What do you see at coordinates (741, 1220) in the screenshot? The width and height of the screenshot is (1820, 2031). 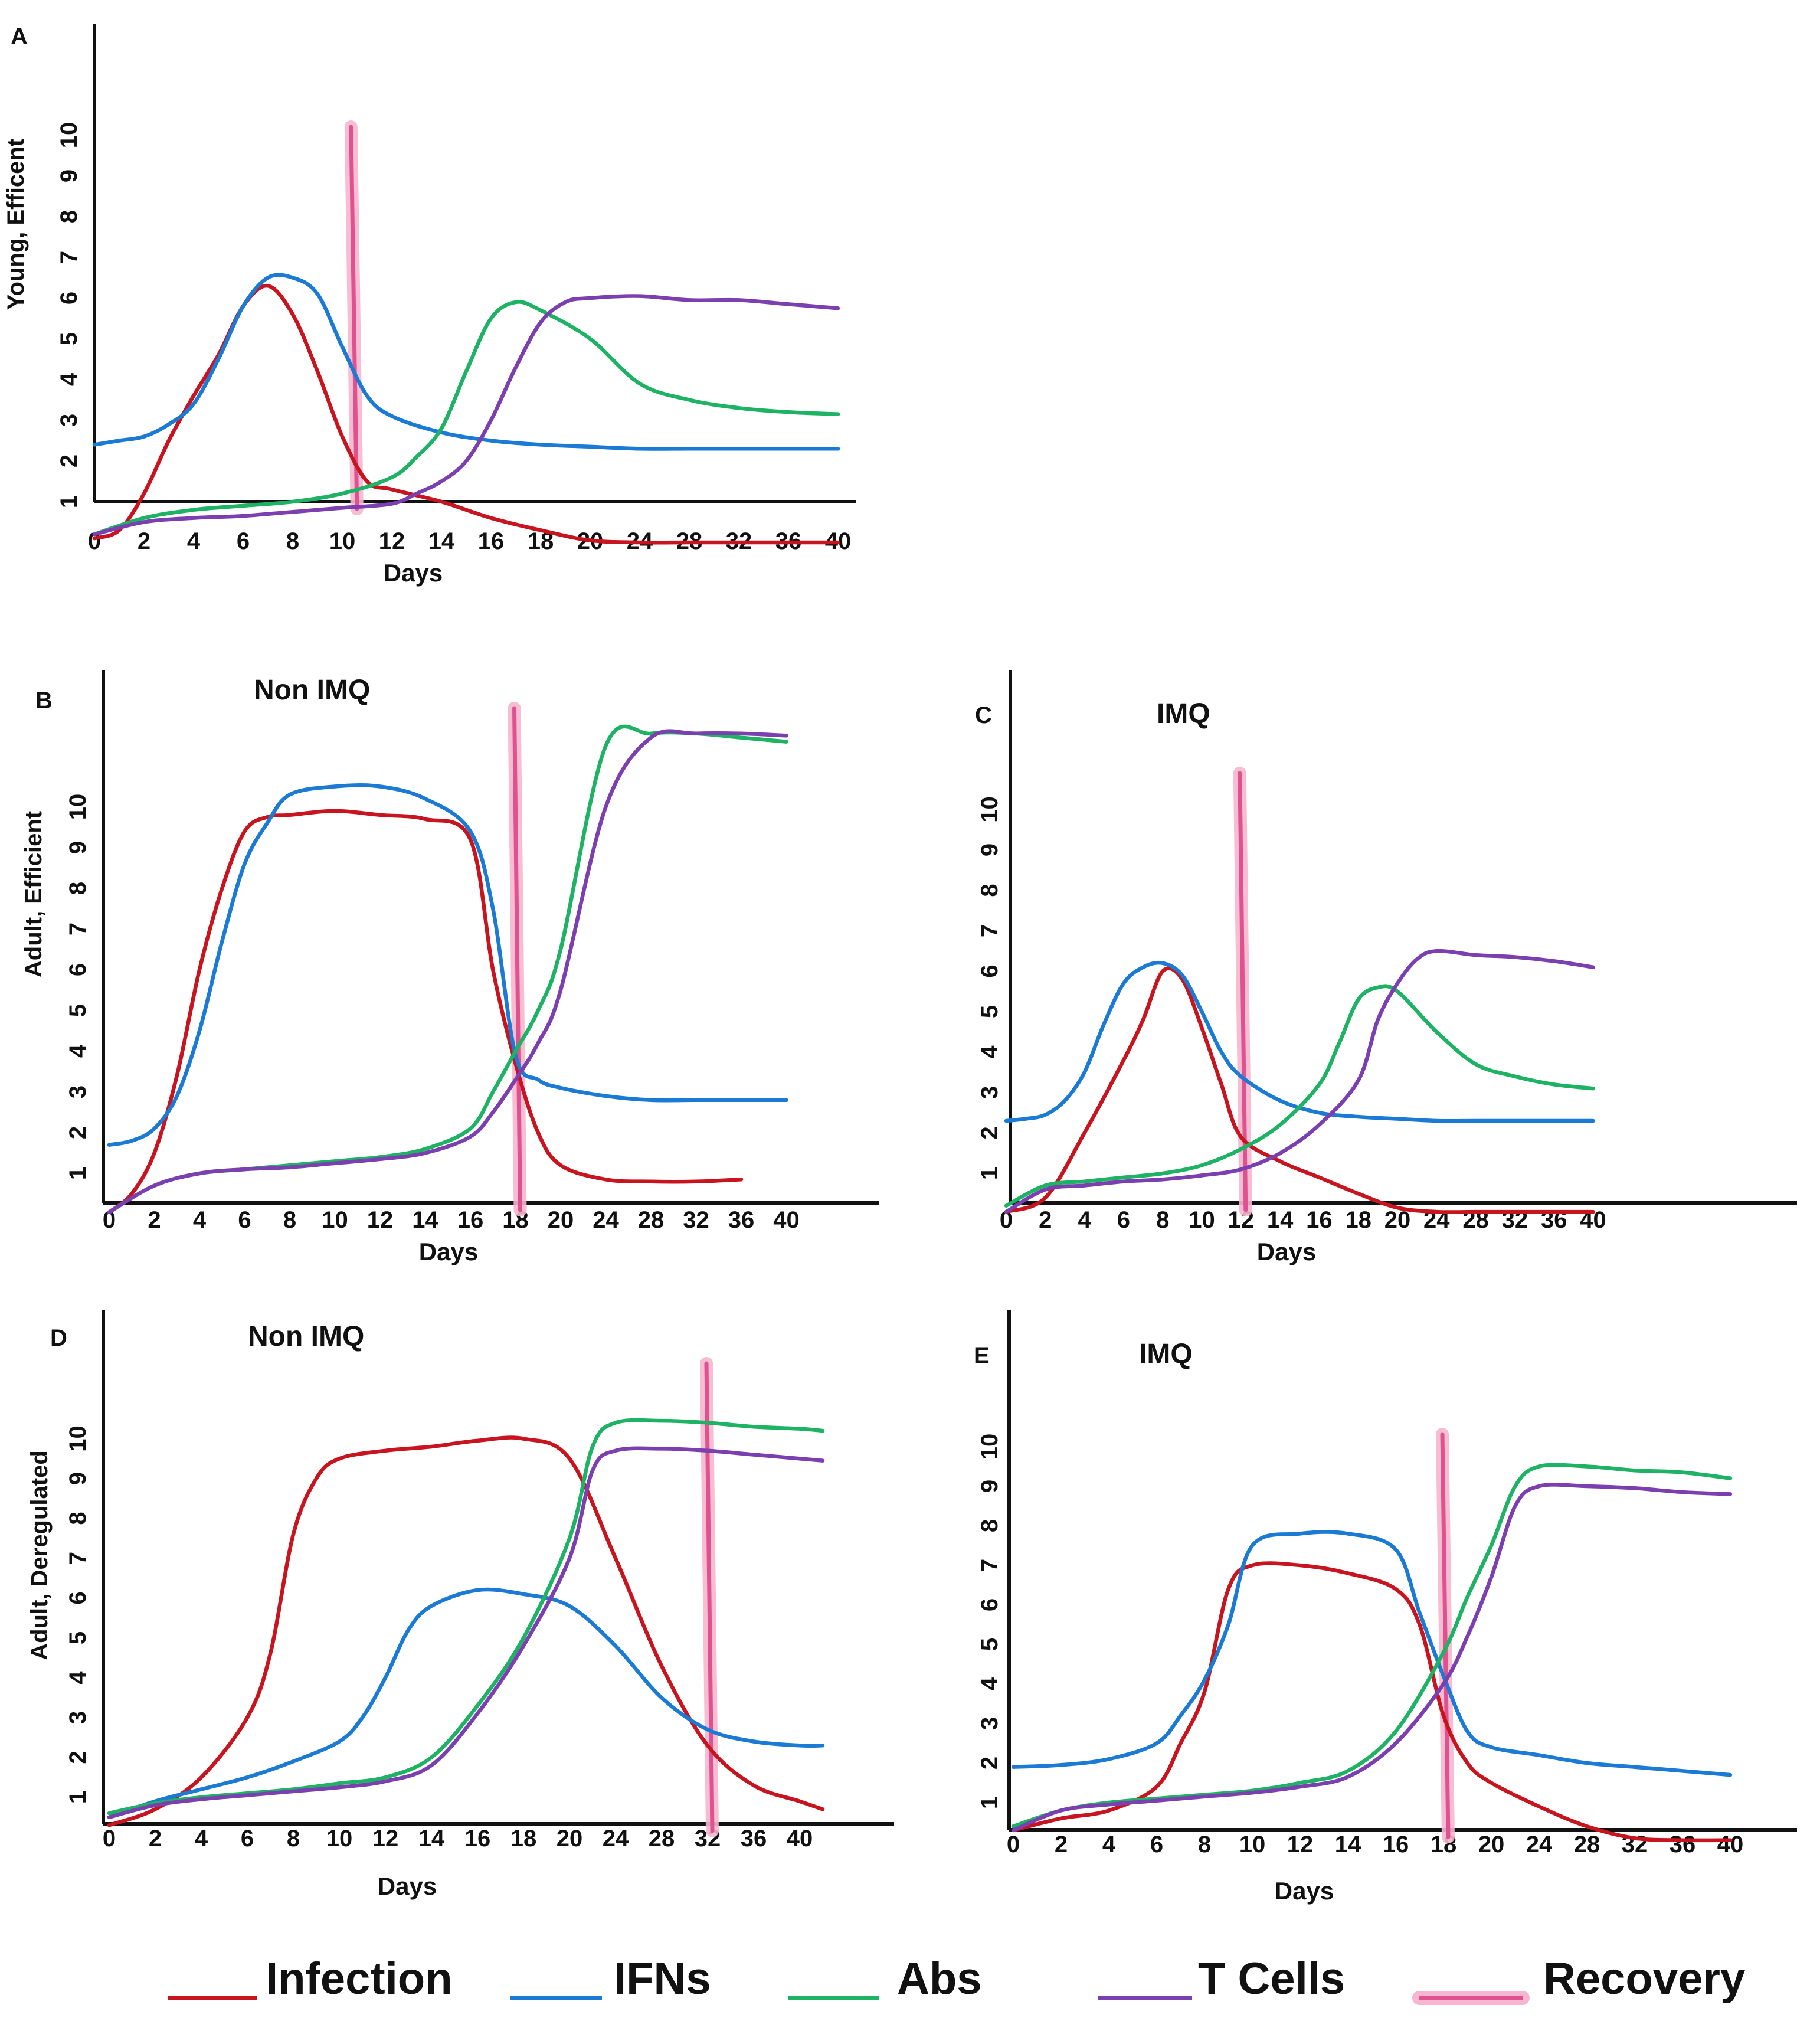 I see `x-tick-label: 36` at bounding box center [741, 1220].